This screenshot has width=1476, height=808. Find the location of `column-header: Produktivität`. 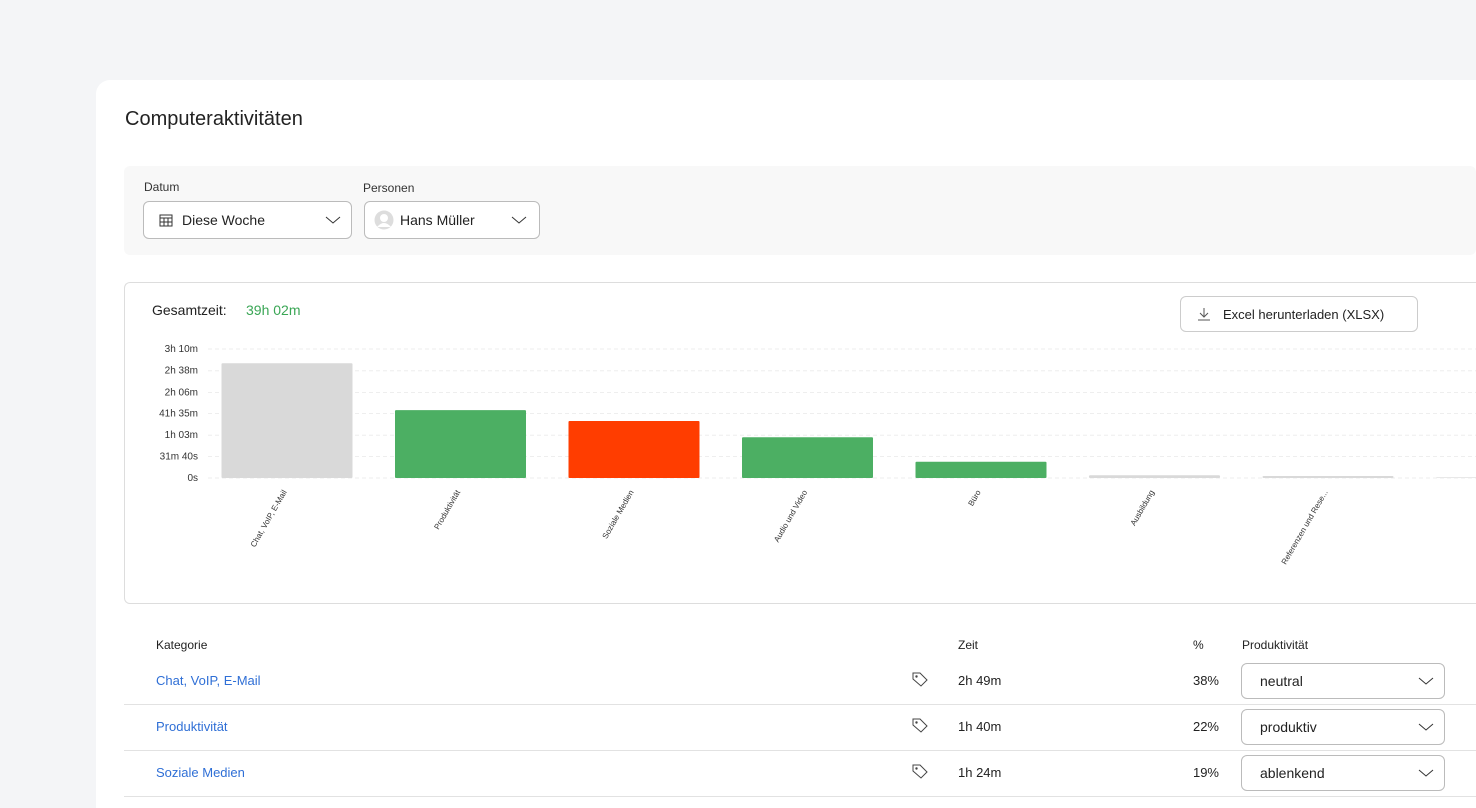

column-header: Produktivität is located at coordinates (1275, 645).